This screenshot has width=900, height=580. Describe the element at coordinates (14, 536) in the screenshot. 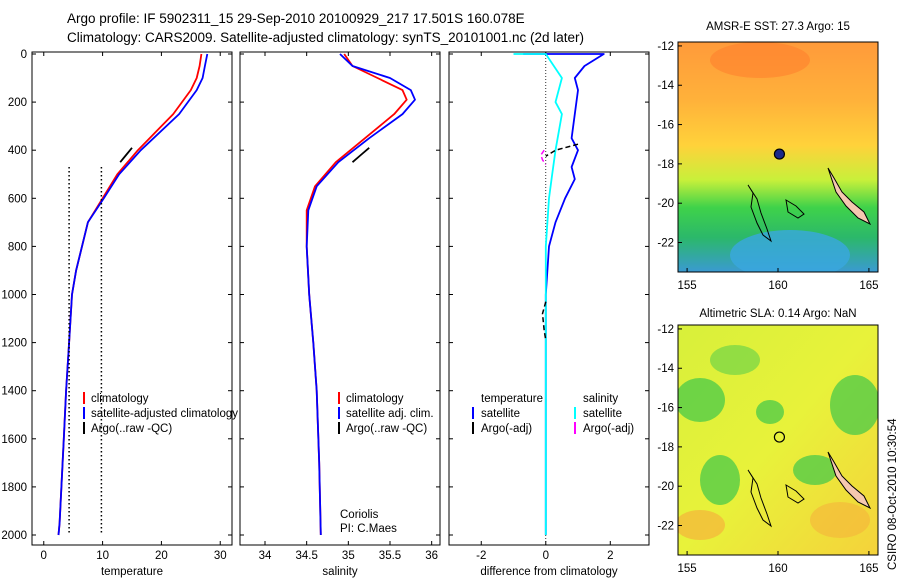

I see `depth-tick-label: 2000` at that location.